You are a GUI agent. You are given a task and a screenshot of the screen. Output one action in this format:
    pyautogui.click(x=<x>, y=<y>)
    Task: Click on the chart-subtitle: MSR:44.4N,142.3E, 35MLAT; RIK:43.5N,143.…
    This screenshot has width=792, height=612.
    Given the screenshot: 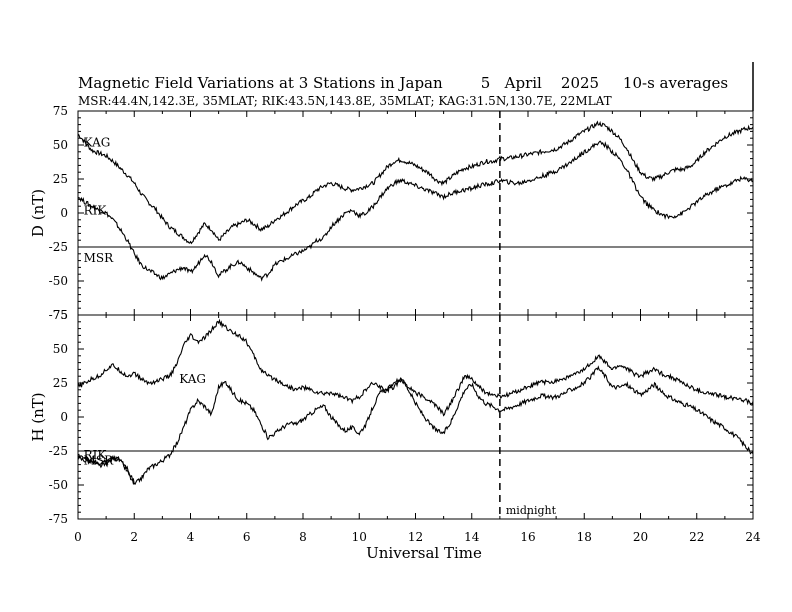 What is the action you would take?
    pyautogui.click(x=345, y=101)
    